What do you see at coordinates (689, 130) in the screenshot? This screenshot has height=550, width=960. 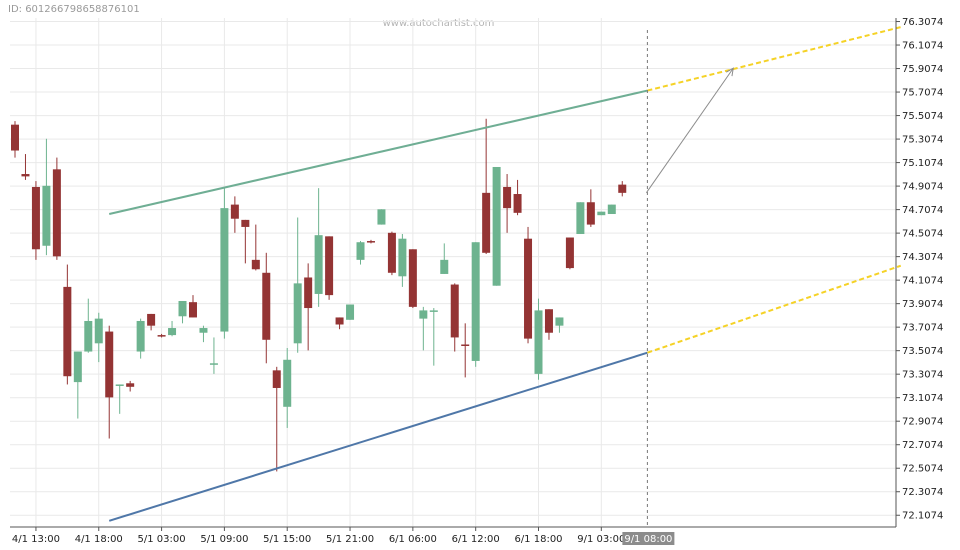 I see `forecast-arrow` at bounding box center [689, 130].